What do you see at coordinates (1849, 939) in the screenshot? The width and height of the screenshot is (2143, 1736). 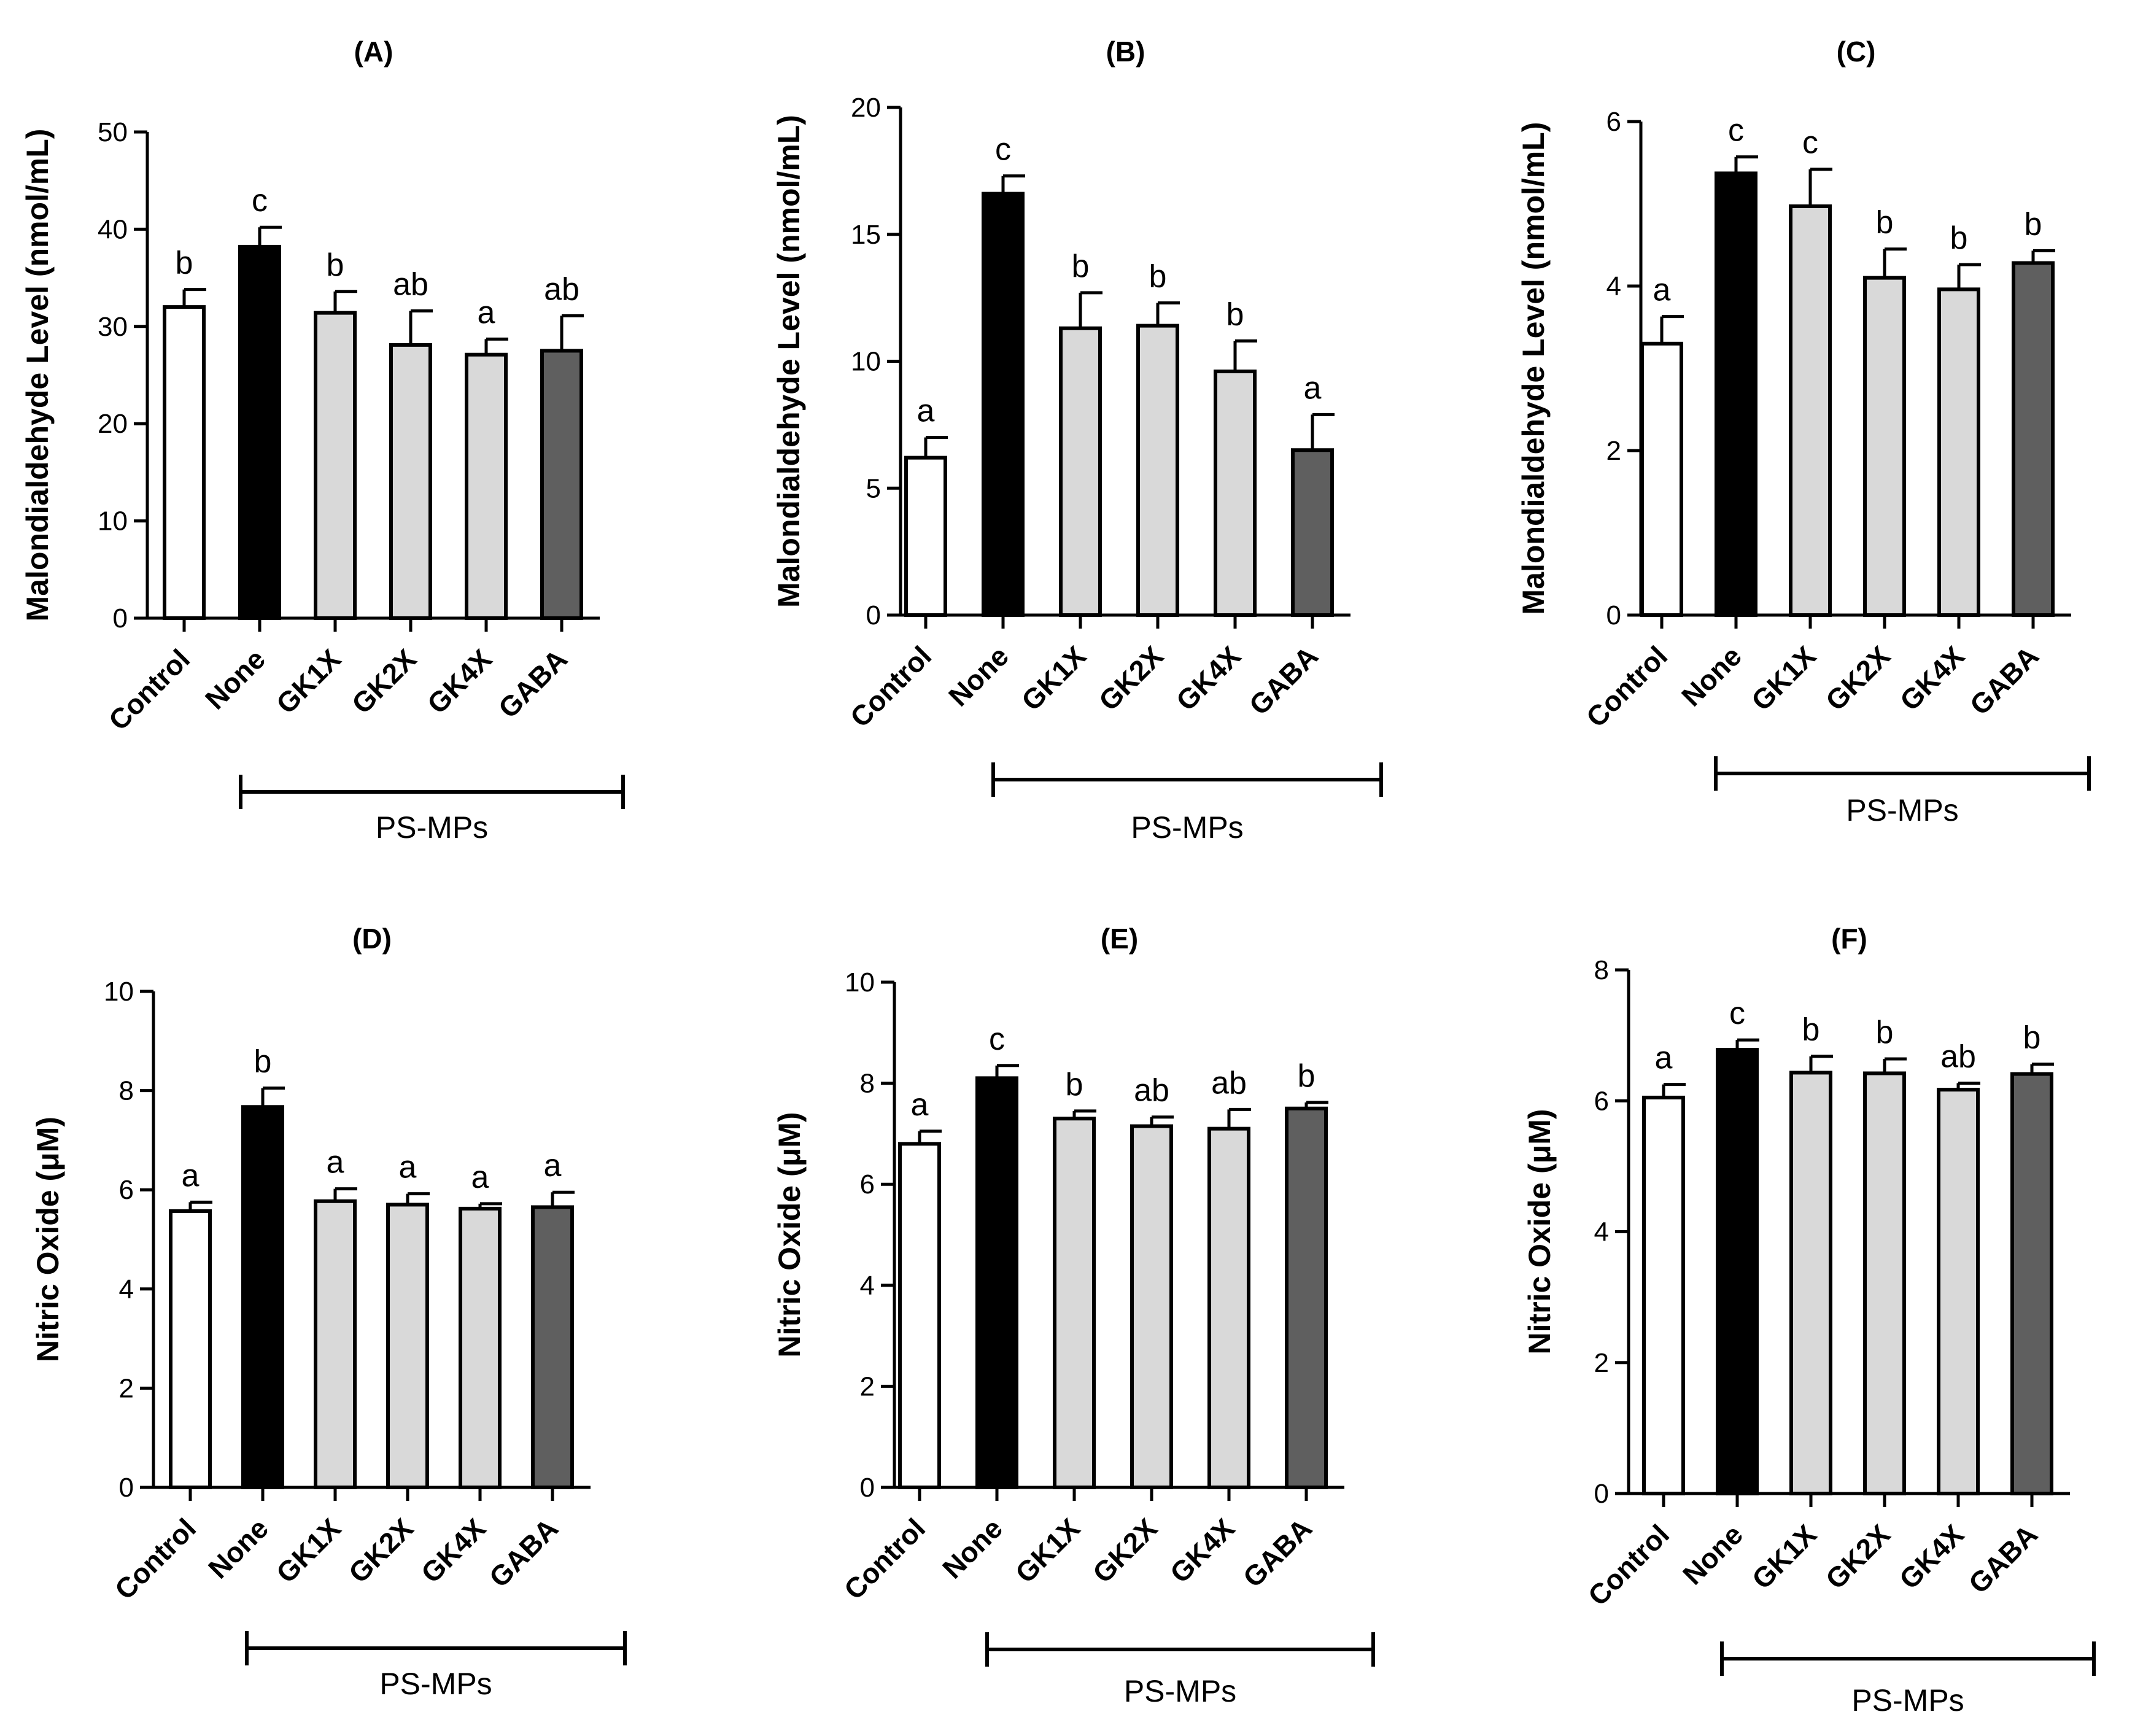 I see `panel-title: (F)` at bounding box center [1849, 939].